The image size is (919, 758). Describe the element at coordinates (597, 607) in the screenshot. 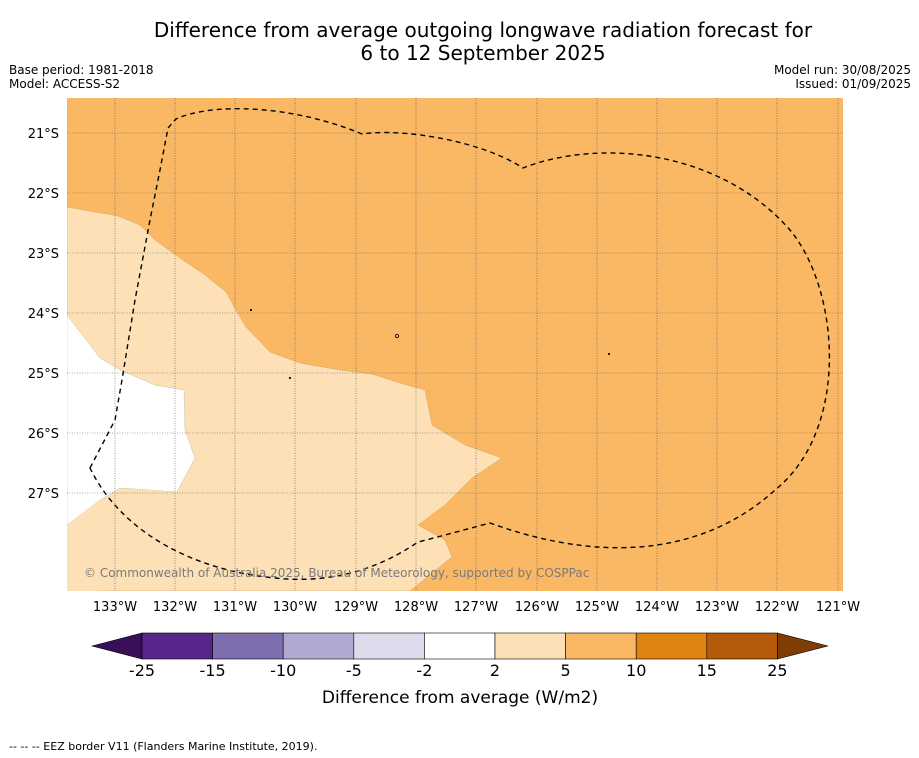

I see `lon-label: 125°W` at that location.